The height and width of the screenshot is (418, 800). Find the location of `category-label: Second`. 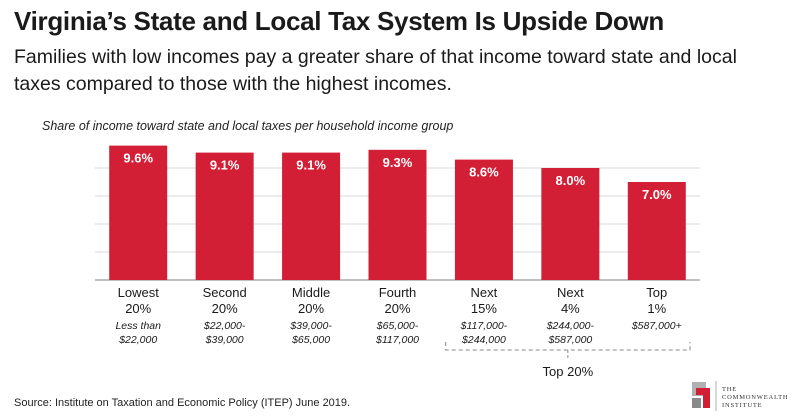

category-label: Second is located at coordinates (225, 292).